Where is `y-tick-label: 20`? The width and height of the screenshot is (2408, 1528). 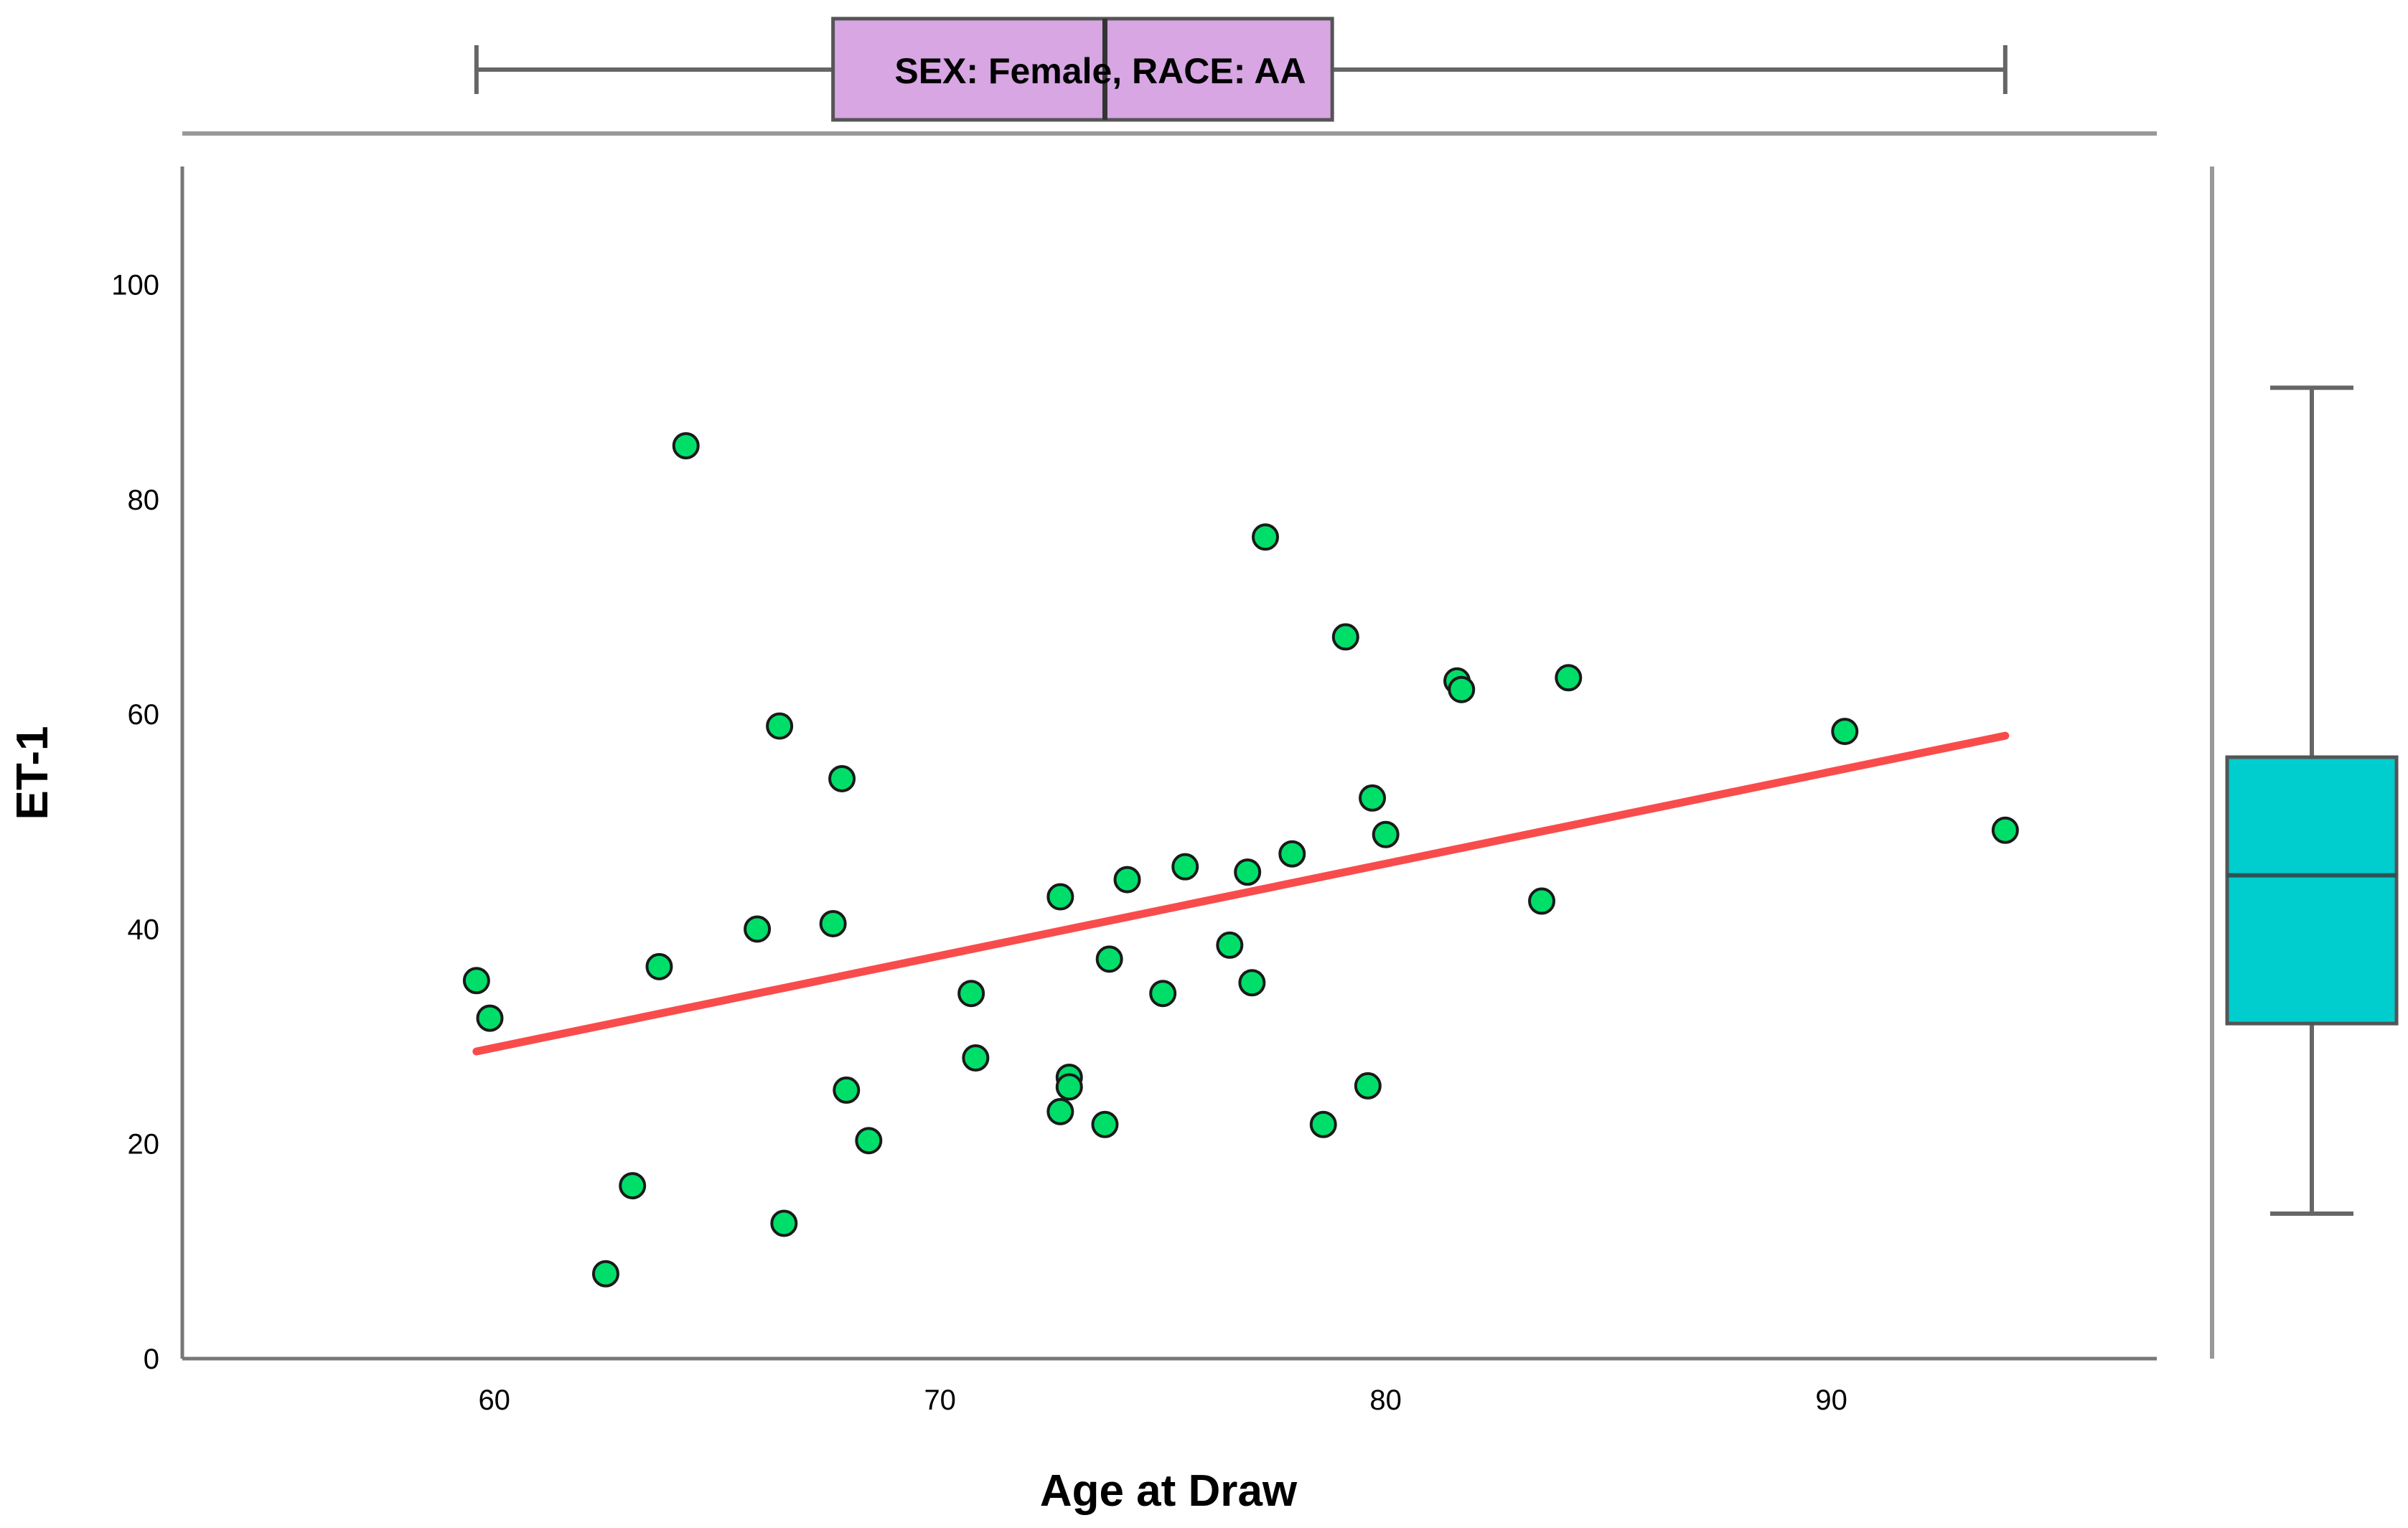 y-tick-label: 20 is located at coordinates (144, 1145).